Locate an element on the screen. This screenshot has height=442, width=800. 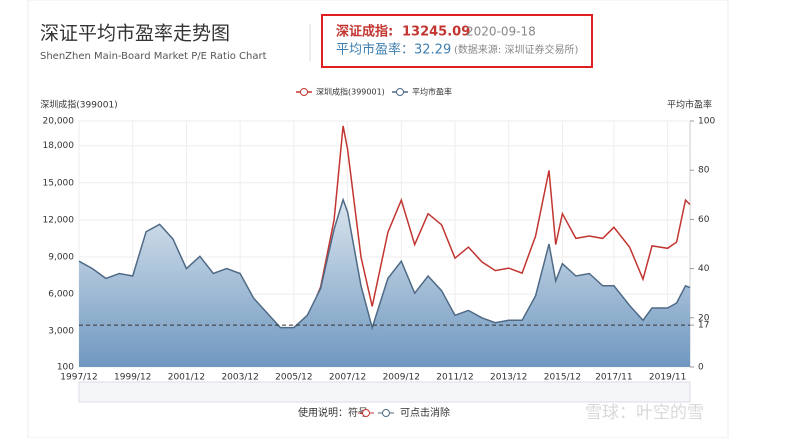
y-tick-label: 18,000 is located at coordinates (59, 146).